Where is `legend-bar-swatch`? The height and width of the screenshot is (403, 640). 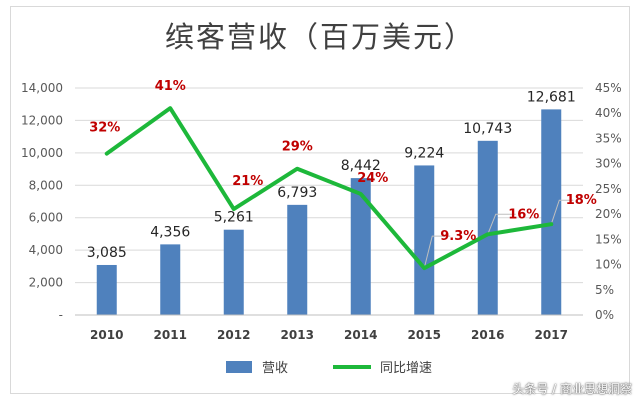 legend-bar-swatch is located at coordinates (239, 367).